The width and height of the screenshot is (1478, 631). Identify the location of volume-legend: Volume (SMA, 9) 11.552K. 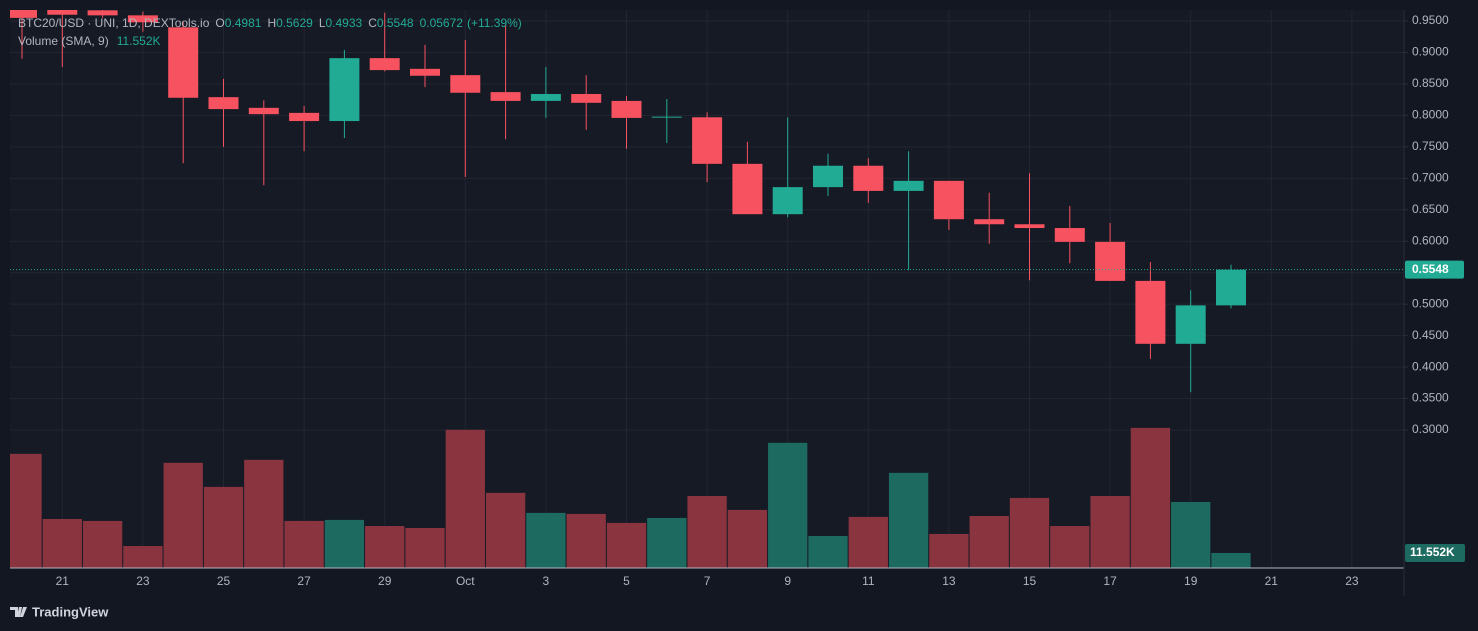
(89, 41).